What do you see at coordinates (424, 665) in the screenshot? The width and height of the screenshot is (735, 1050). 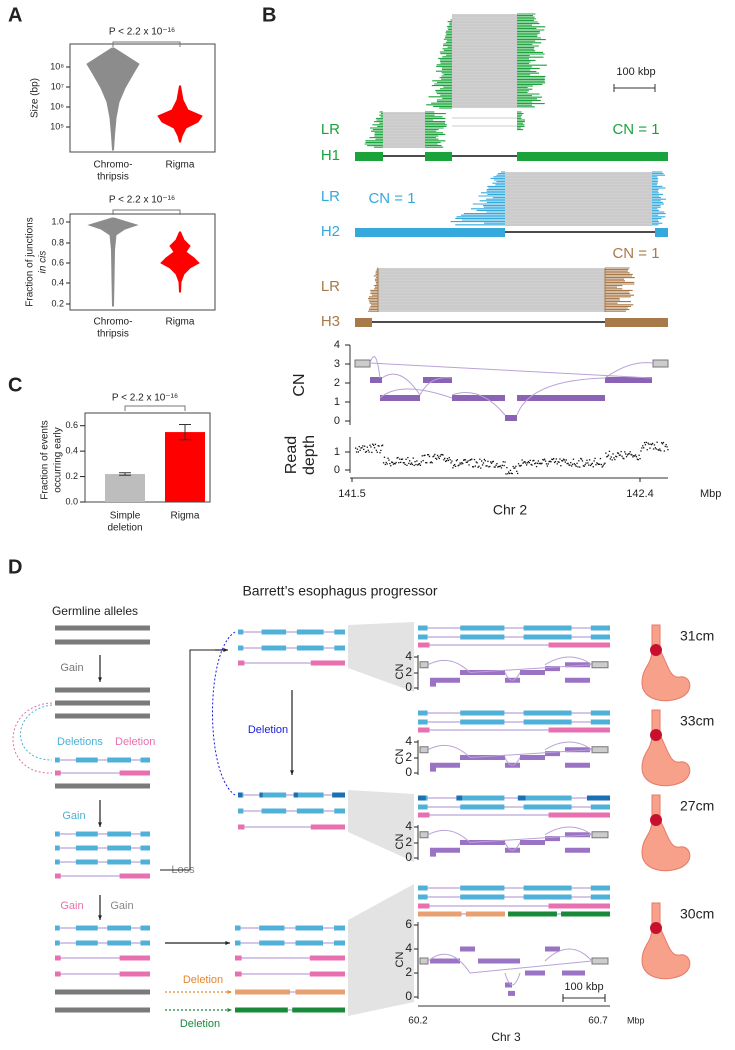 I see `cn-box` at bounding box center [424, 665].